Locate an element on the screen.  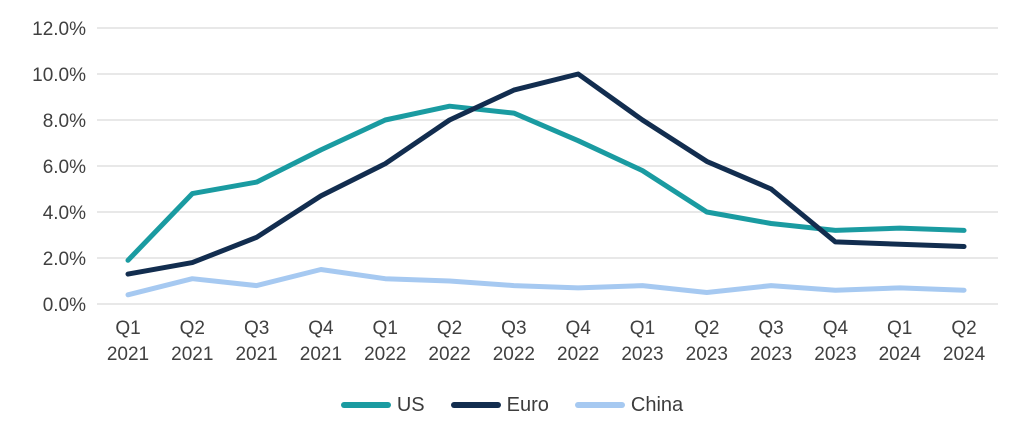
x-axis-tick-label: Q1 2023 is located at coordinates (642, 341).